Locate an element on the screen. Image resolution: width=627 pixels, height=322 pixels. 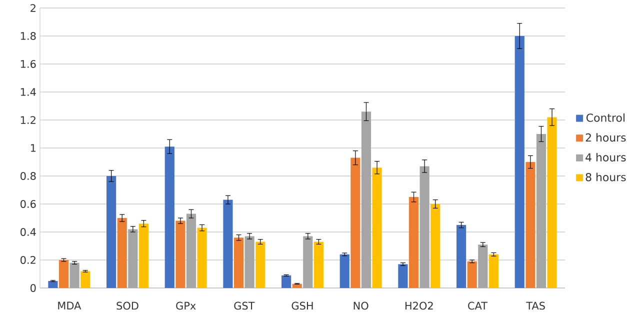
legend-label: 2 hours is located at coordinates (606, 137).